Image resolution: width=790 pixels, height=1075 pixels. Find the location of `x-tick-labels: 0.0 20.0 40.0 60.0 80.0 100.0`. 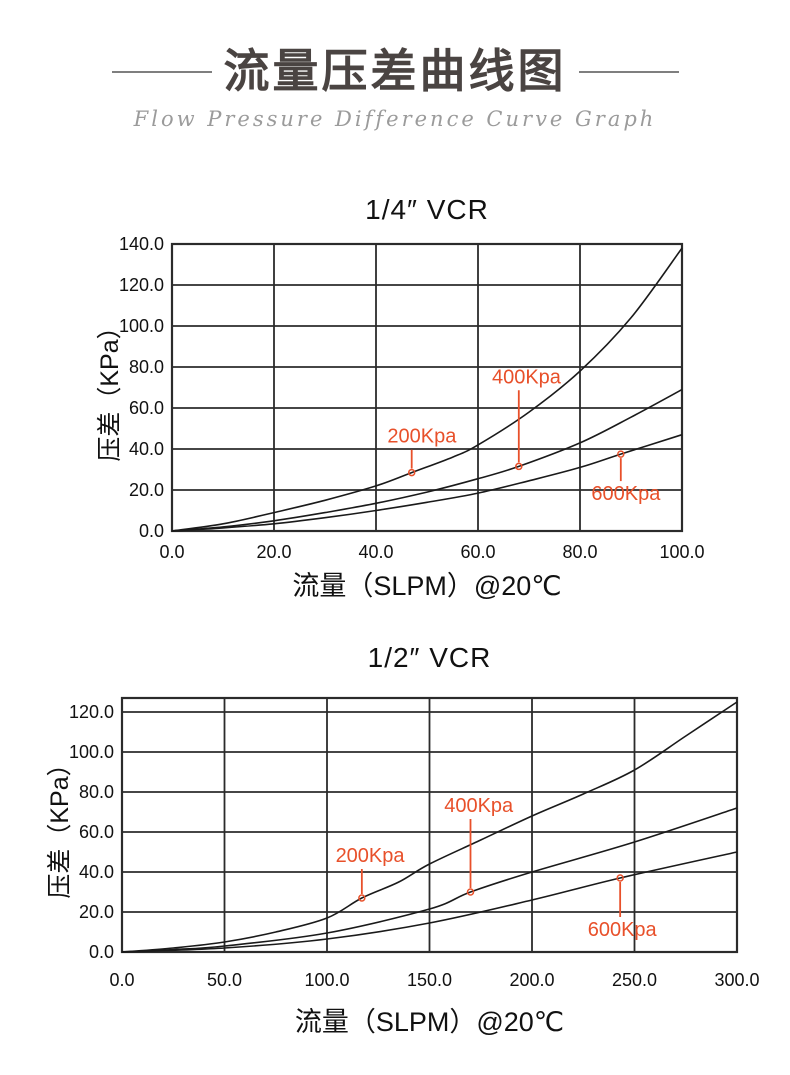

x-tick-labels: 0.0 20.0 40.0 60.0 80.0 100.0 is located at coordinates (431, 552).